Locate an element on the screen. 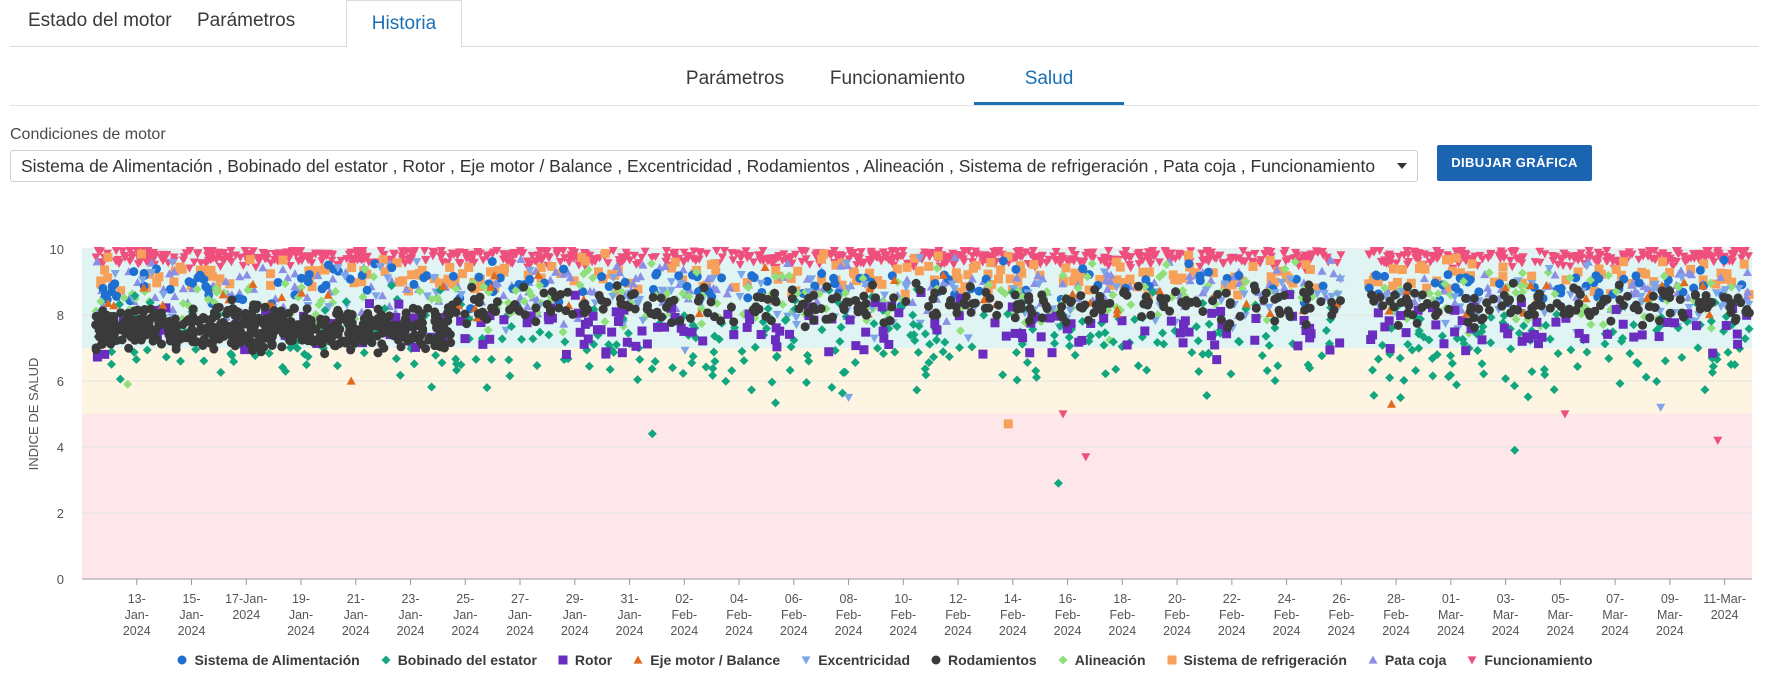 The image size is (1769, 694). tab-estado-del-motor: Estado del motor is located at coordinates (100, 20).